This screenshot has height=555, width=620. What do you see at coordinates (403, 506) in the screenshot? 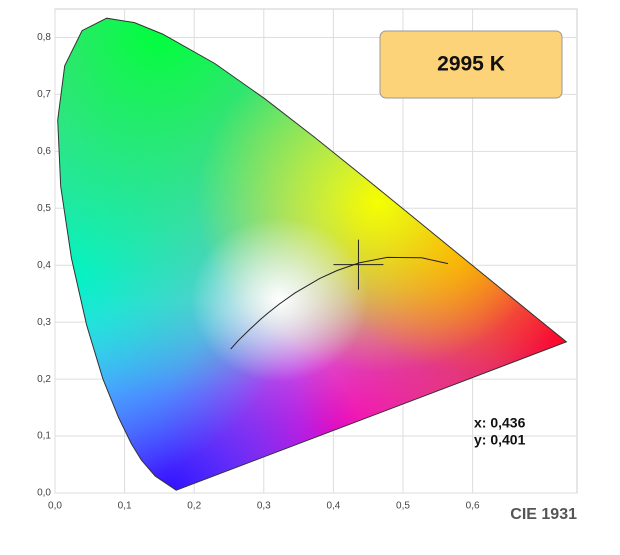
I see `x-tick-label: 0,5` at bounding box center [403, 506].